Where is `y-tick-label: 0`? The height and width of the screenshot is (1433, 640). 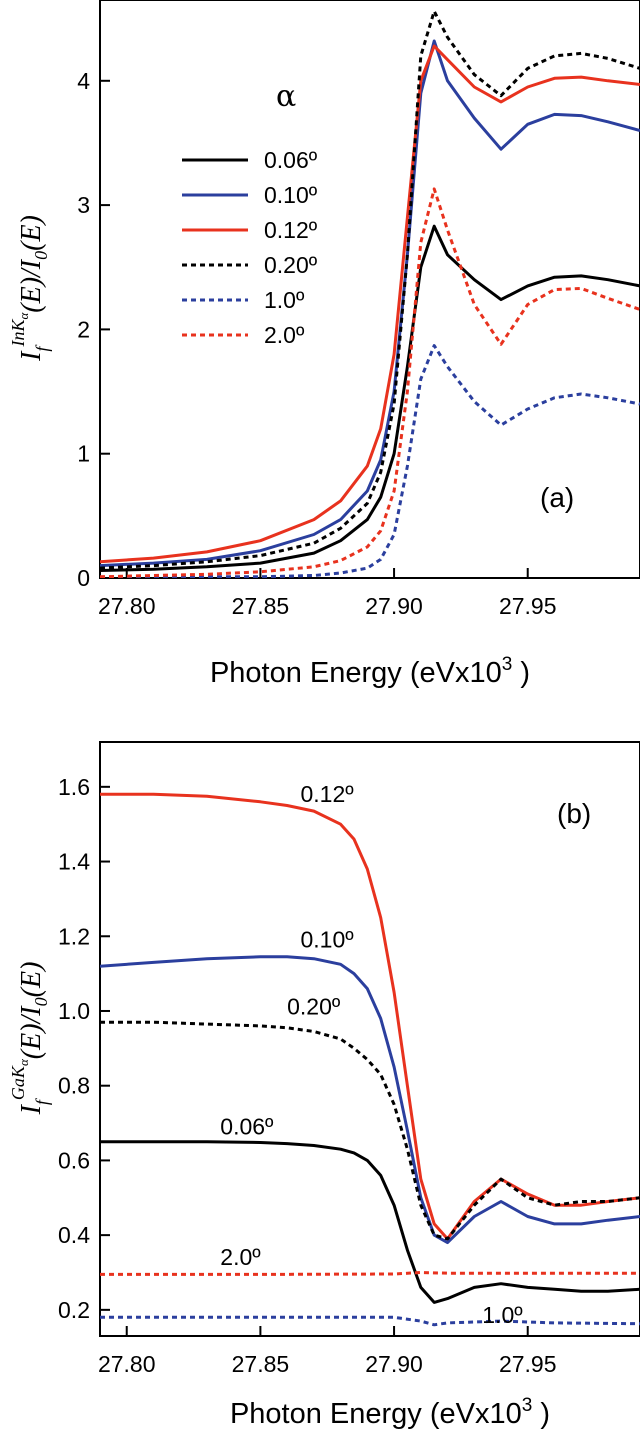 y-tick-label: 0 is located at coordinates (83, 578).